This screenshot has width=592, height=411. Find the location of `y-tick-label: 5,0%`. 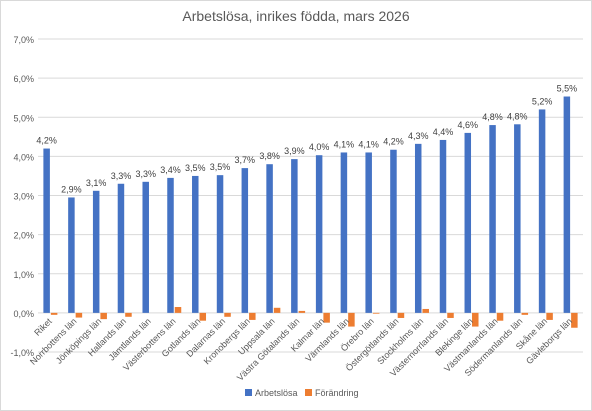

y-tick-label: 5,0% is located at coordinates (23, 118).